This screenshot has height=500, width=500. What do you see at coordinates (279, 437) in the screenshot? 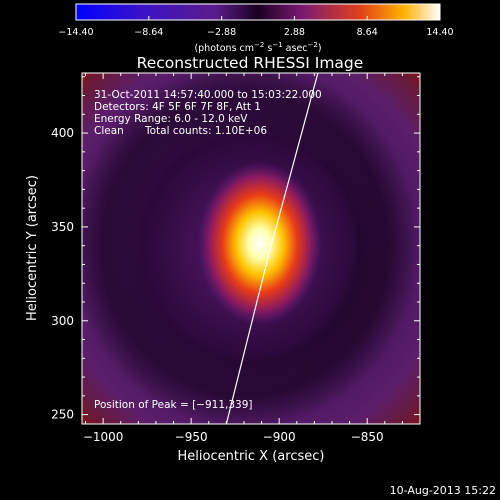
I see `x-tick-label: −900` at bounding box center [279, 437].